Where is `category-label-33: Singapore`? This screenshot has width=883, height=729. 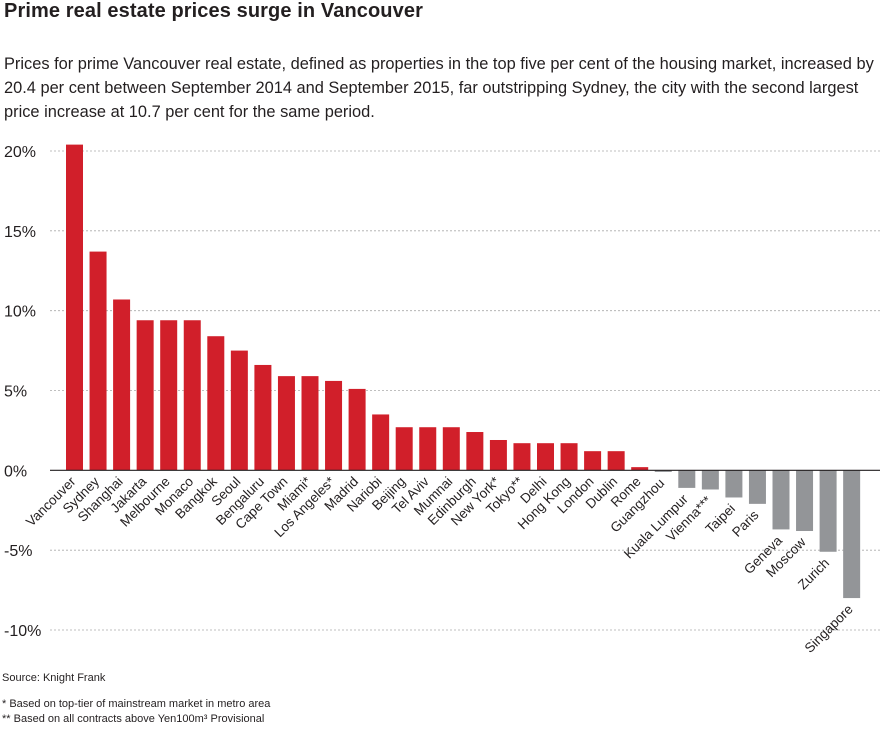
category-label-33: Singapore is located at coordinates (829, 629).